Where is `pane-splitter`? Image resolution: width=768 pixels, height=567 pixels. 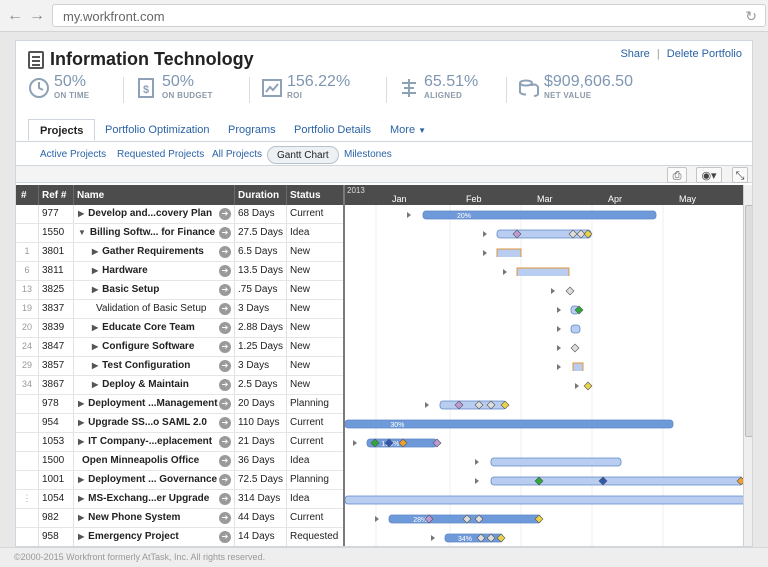 pane-splitter is located at coordinates (344, 365).